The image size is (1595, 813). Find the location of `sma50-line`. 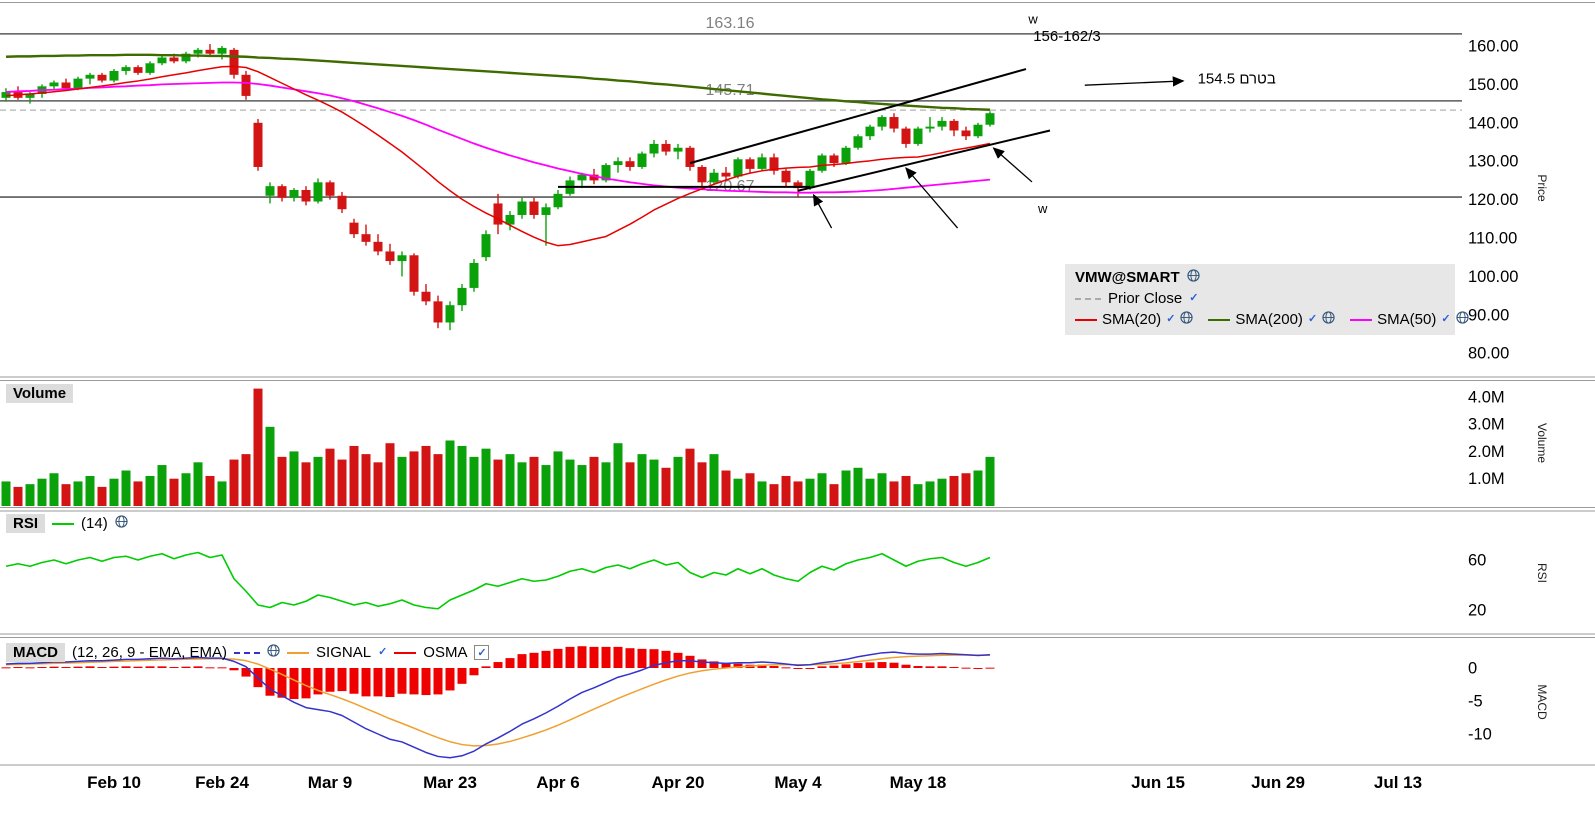

sma50-line is located at coordinates (498, 137).